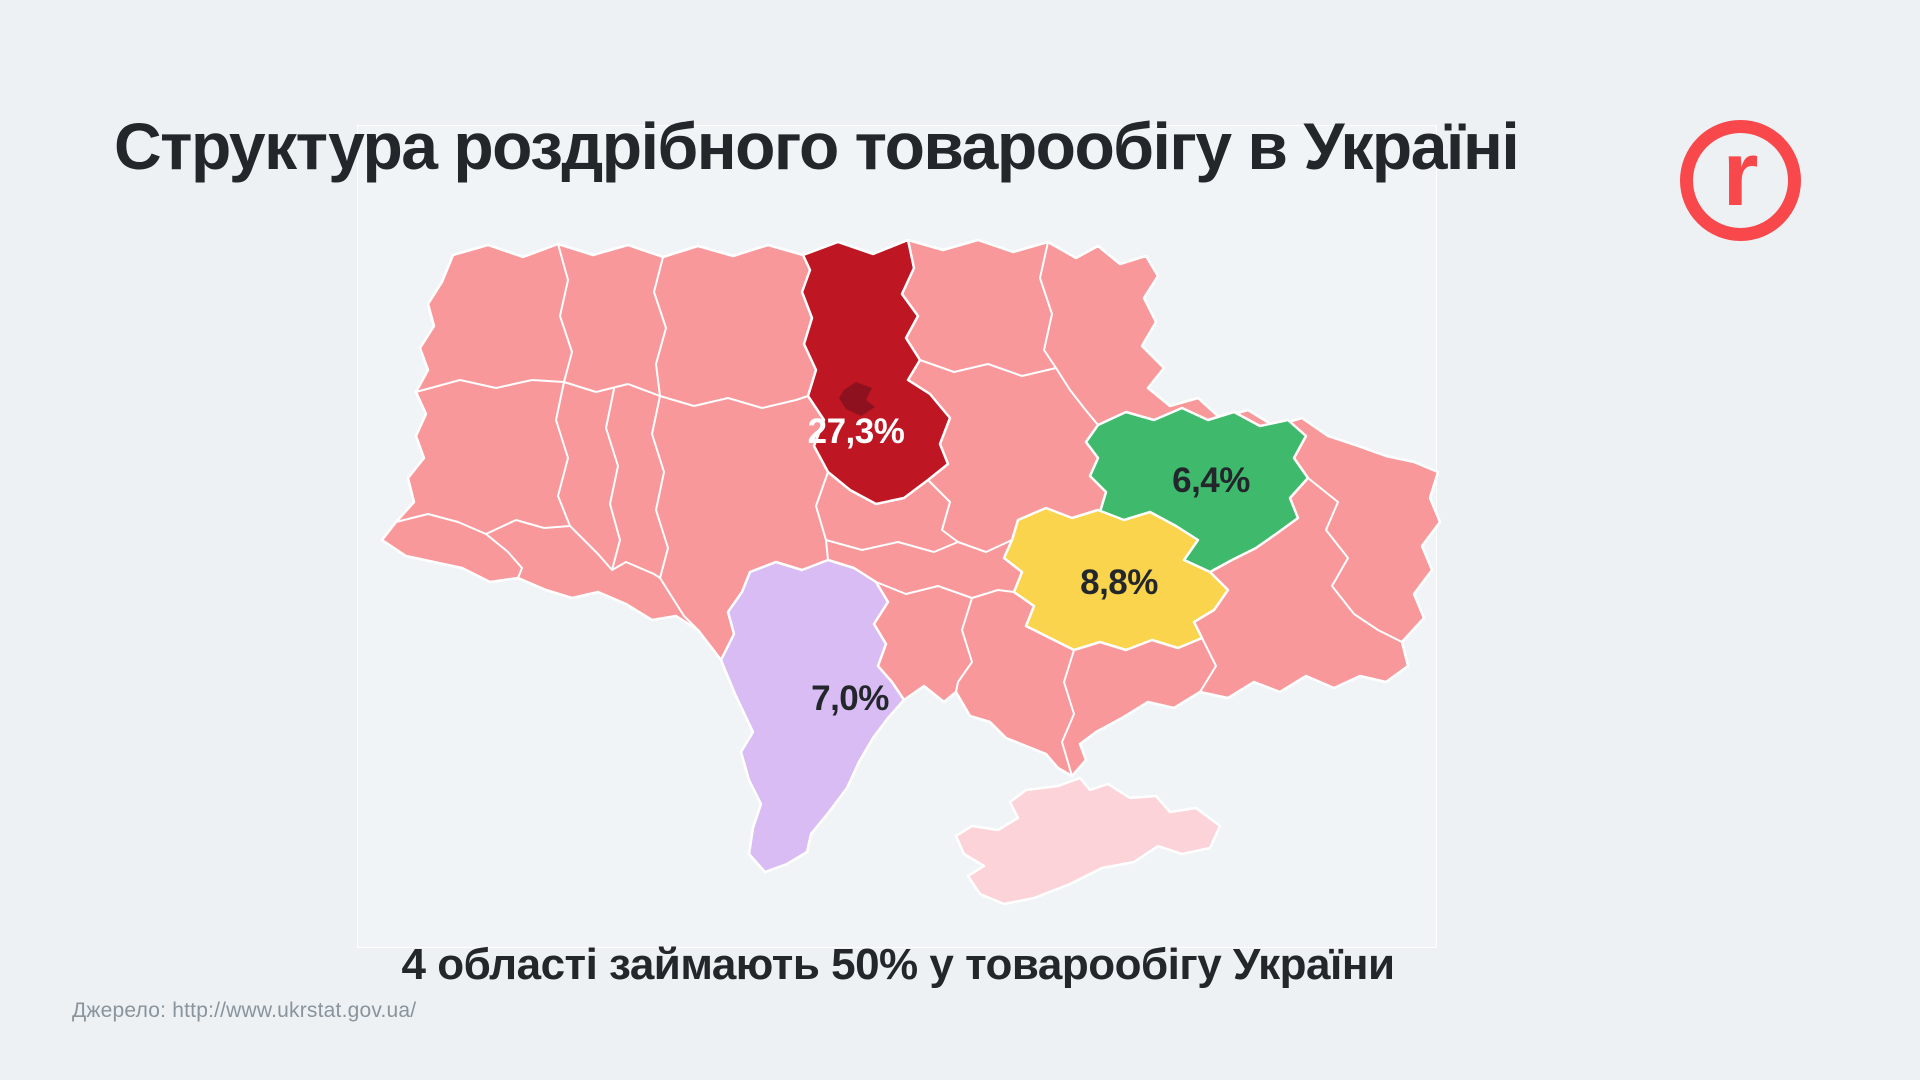  I want to click on brand-logo-circle-icon: r, so click(1740, 180).